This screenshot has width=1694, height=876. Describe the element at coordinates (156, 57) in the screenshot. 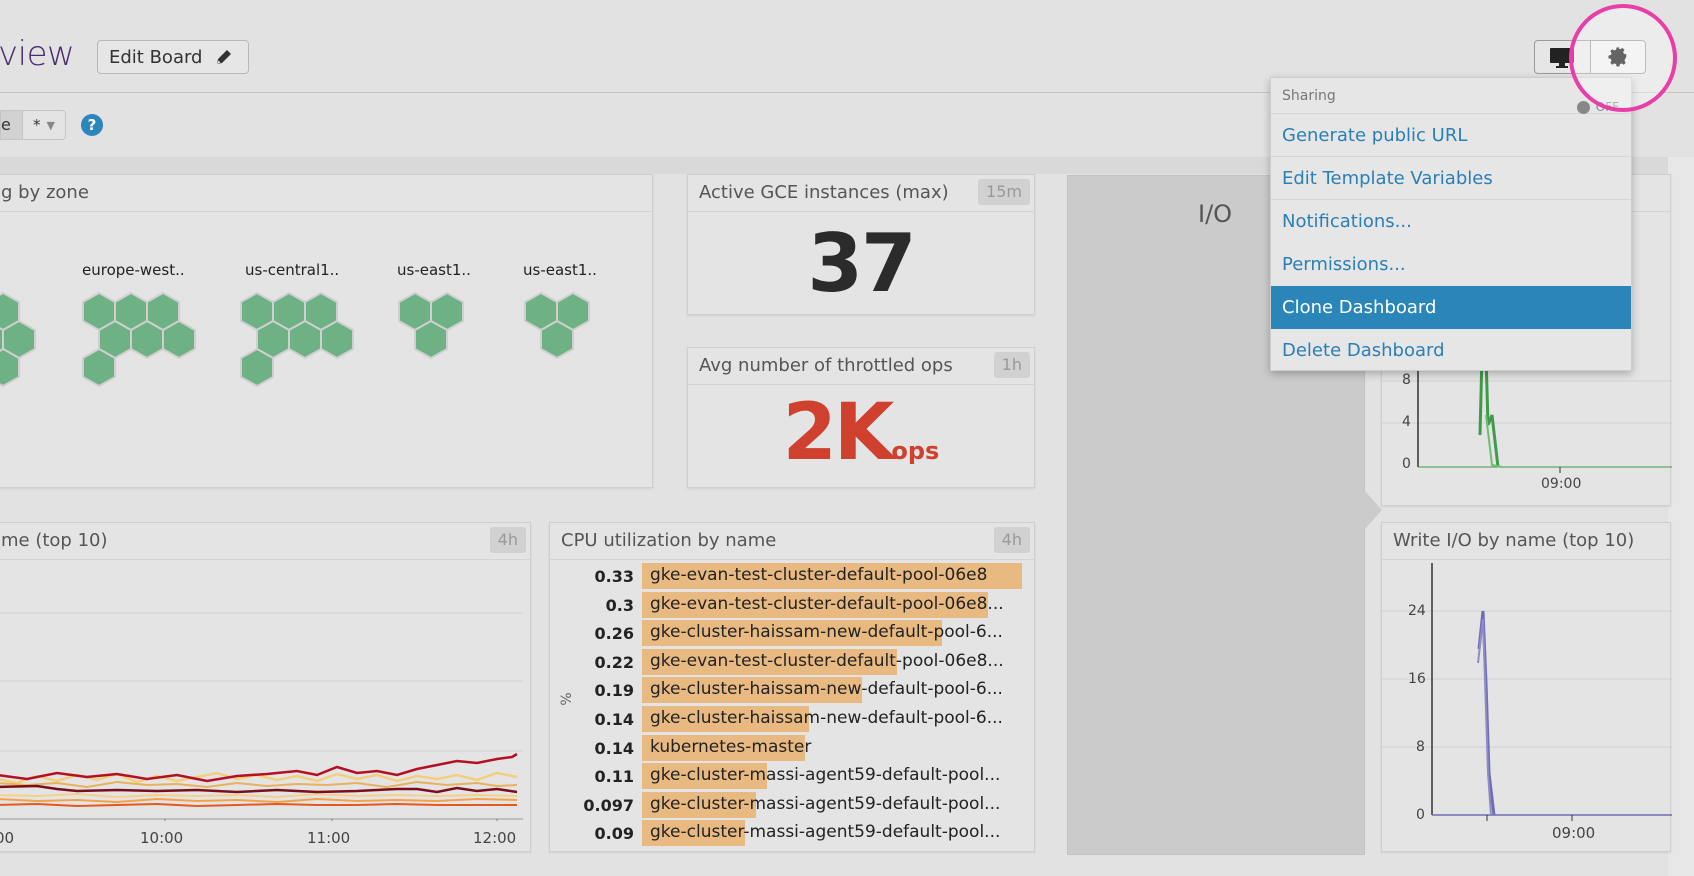

I see `edit-board-label: Edit Board` at that location.